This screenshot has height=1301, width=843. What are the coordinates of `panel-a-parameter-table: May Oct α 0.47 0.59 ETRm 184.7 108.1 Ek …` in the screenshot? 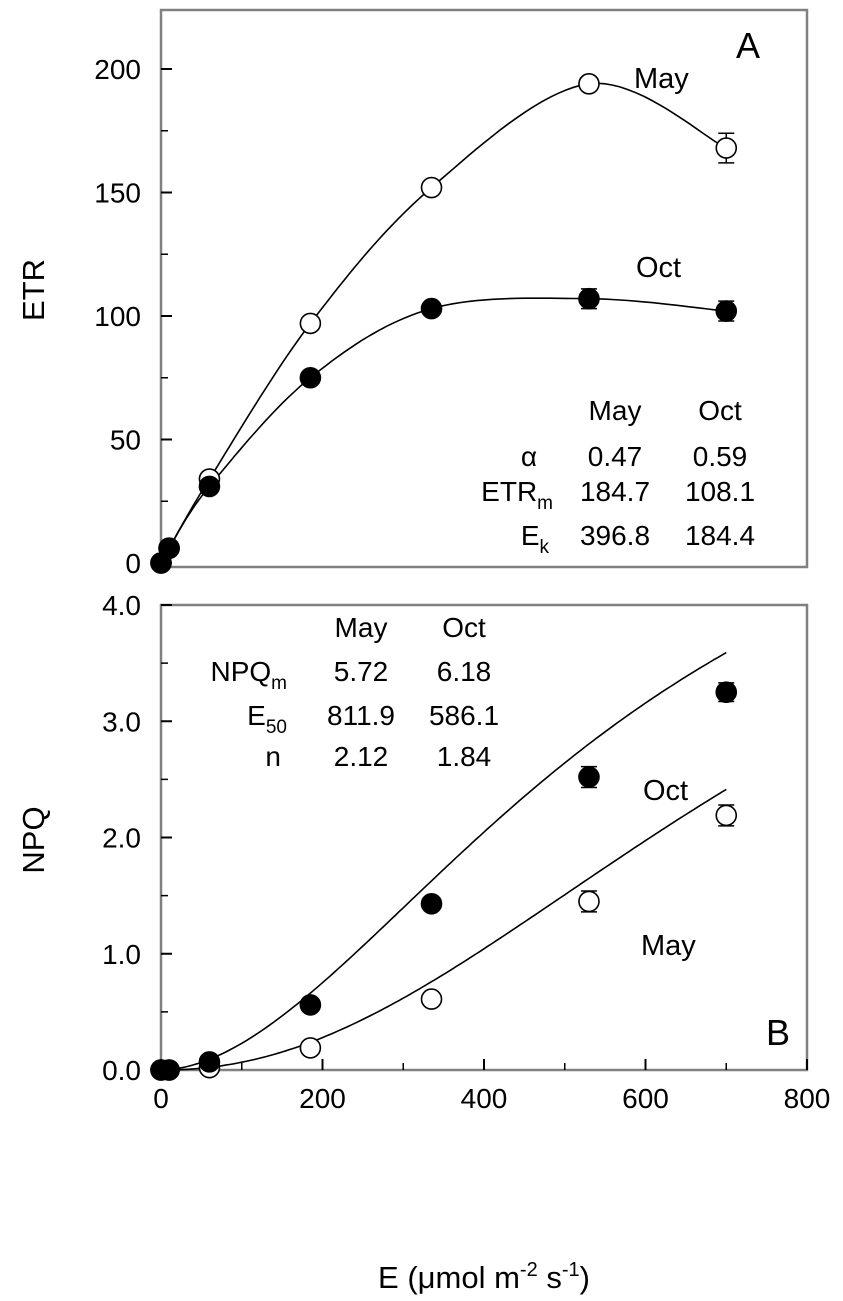 It's located at (618, 476).